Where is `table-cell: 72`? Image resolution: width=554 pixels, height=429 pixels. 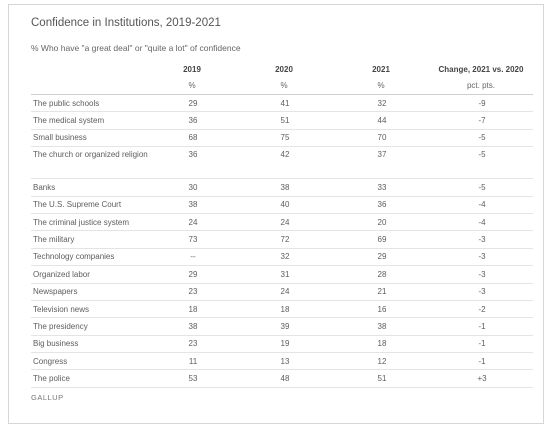
table-cell: 72 is located at coordinates (284, 239).